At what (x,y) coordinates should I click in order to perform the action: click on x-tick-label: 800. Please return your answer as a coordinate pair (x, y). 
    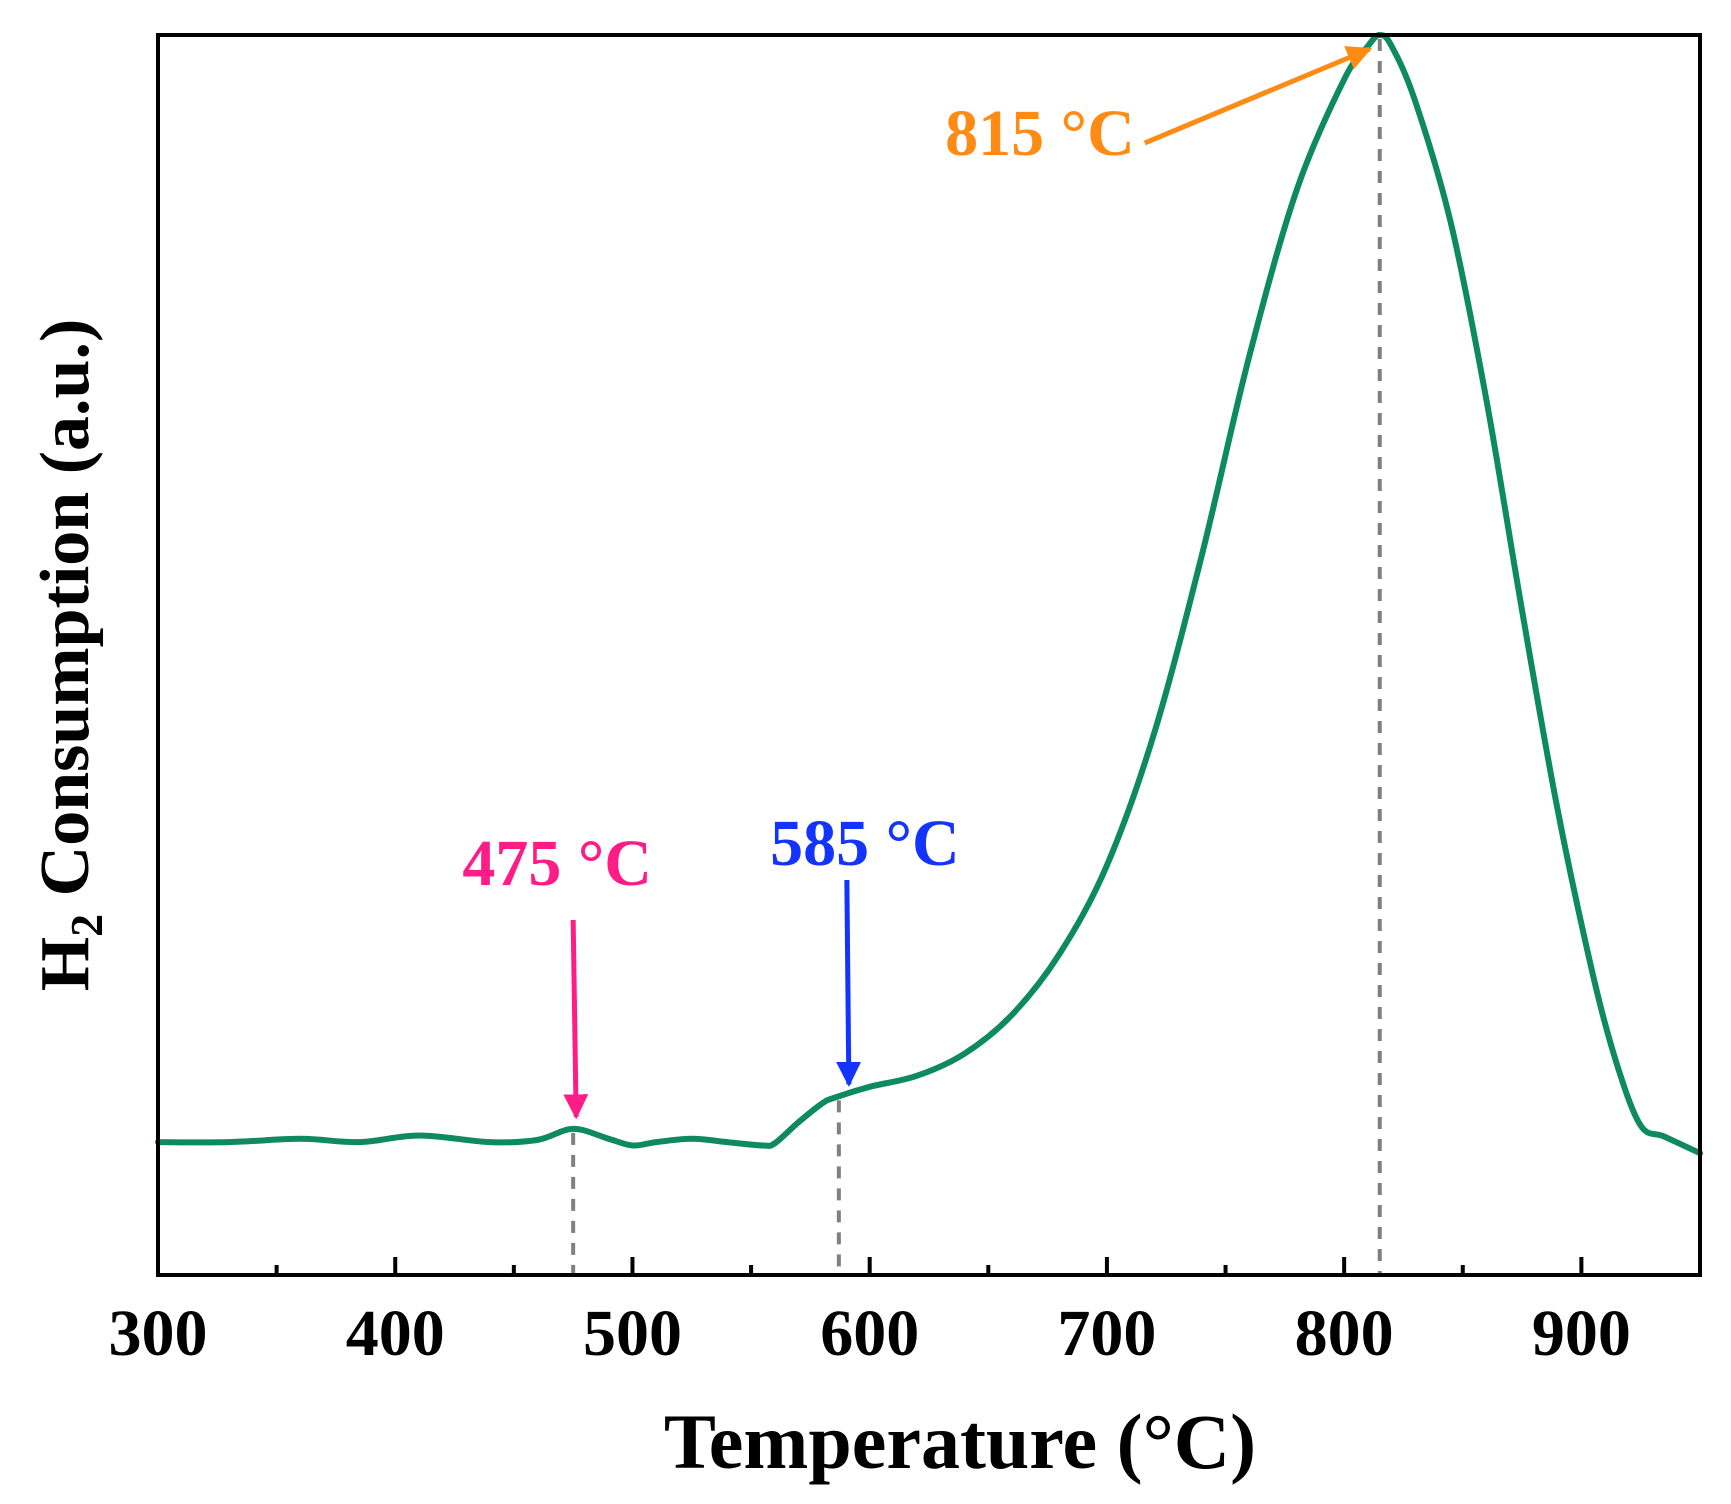
    Looking at the image, I should click on (1344, 1333).